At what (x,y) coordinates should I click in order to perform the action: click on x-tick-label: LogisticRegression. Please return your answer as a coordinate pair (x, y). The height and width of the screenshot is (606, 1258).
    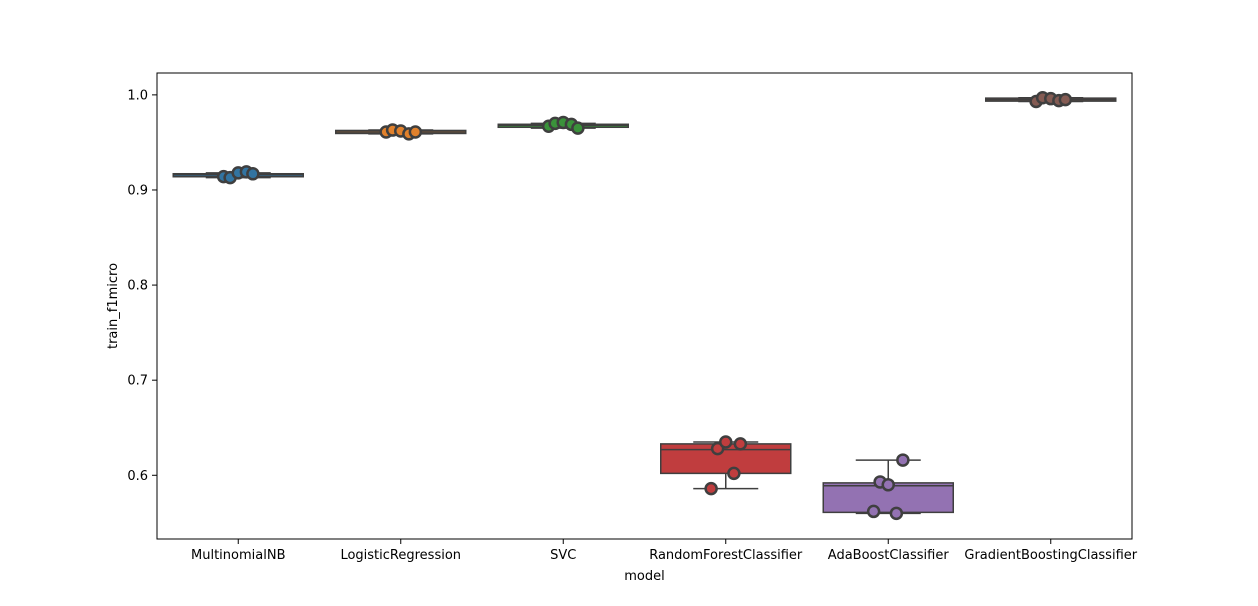
    Looking at the image, I should click on (400, 555).